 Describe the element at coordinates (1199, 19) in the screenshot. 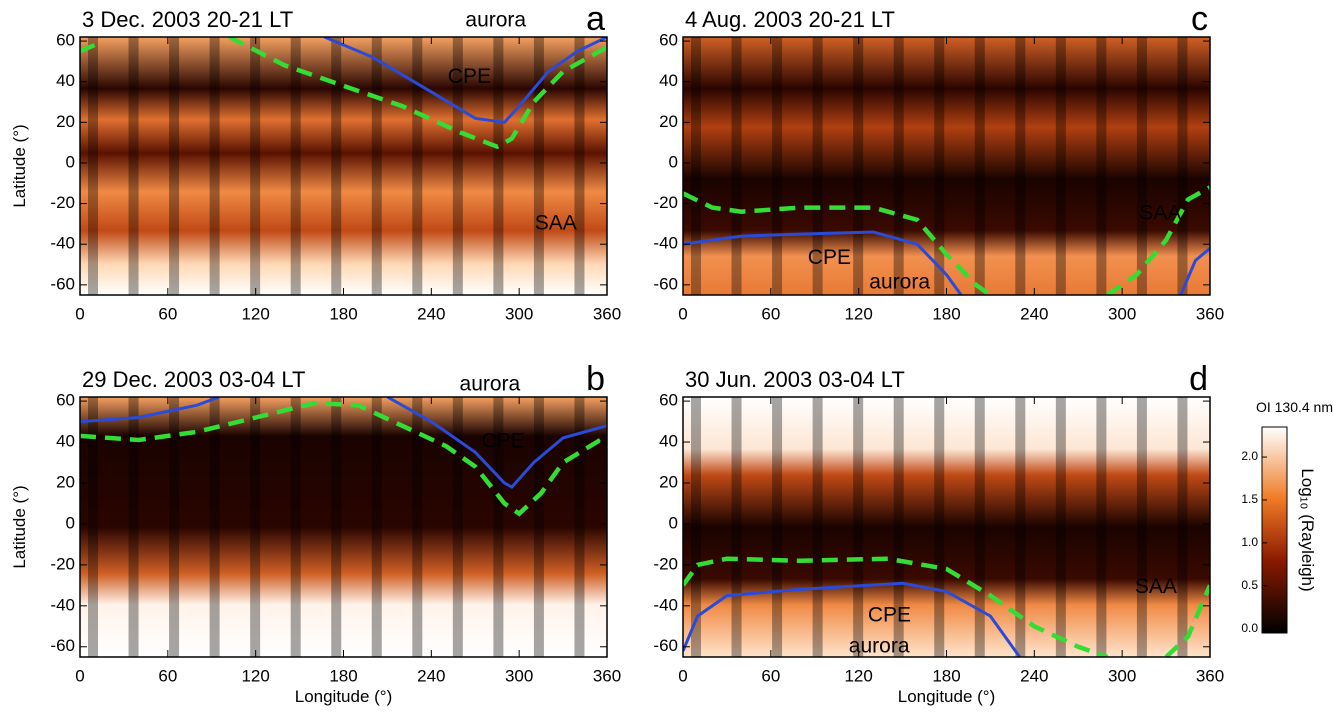

I see `panel-letter: c` at that location.